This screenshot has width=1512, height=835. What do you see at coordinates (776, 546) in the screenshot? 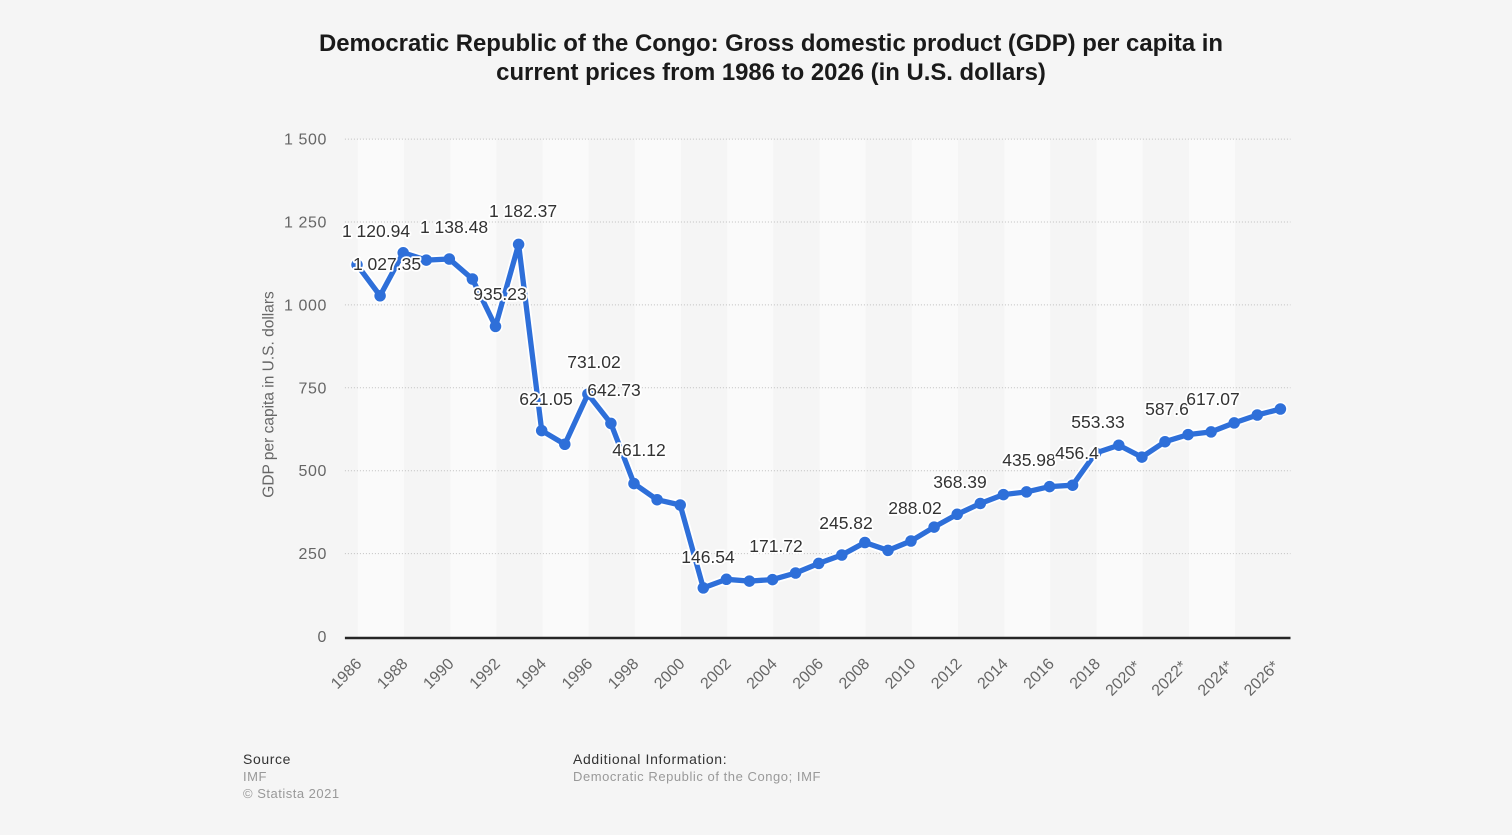
I see `svg-text: 171.72` at bounding box center [776, 546].